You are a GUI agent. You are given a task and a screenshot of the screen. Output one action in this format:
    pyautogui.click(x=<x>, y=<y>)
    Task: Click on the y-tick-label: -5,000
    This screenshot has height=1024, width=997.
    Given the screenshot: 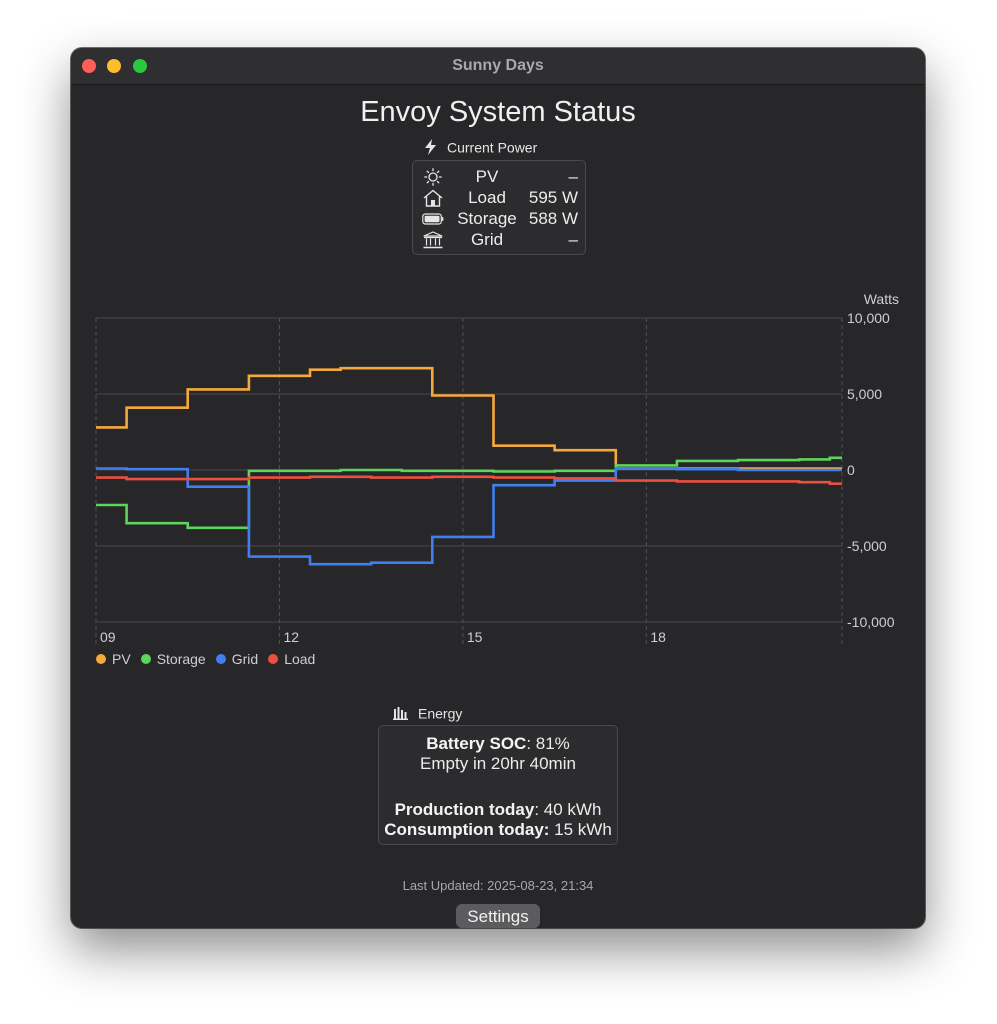 What is the action you would take?
    pyautogui.click(x=867, y=546)
    